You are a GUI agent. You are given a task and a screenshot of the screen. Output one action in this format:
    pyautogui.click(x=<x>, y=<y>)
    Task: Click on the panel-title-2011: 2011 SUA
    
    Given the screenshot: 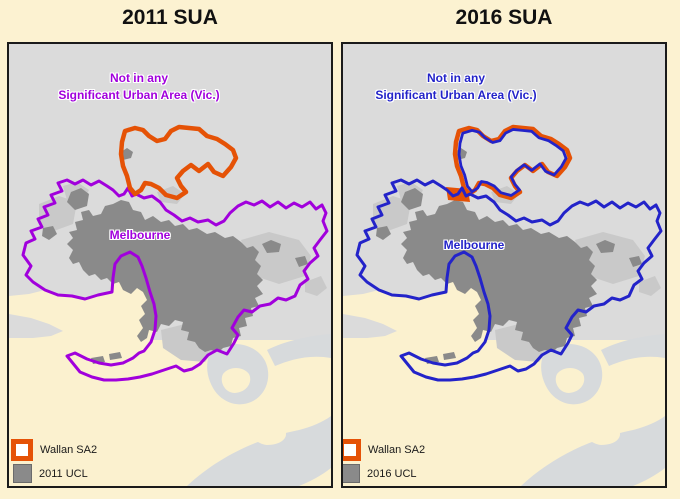 What is the action you would take?
    pyautogui.click(x=170, y=17)
    